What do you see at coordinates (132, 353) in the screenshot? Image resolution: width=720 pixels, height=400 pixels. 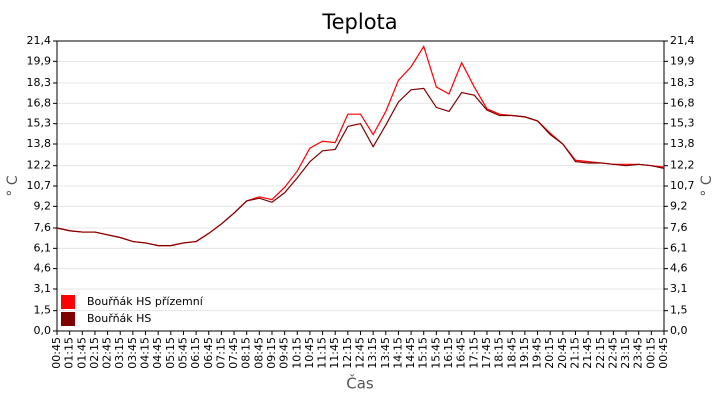 I see `x-tick-label: 03:45` at bounding box center [132, 353].